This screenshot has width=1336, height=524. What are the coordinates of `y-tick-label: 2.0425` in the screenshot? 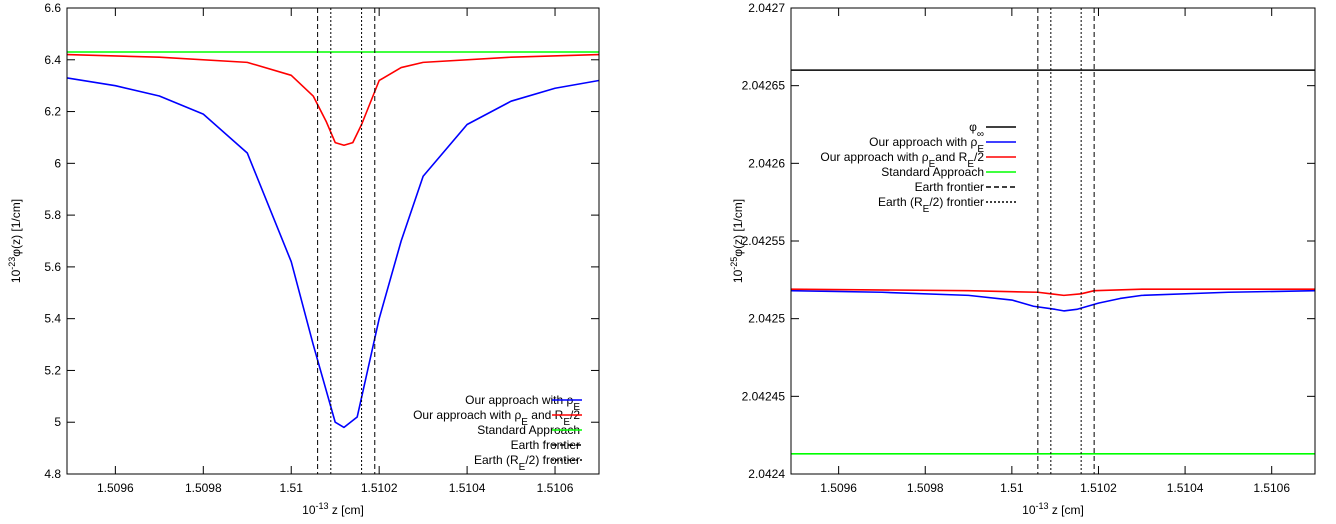 It's located at (766, 319).